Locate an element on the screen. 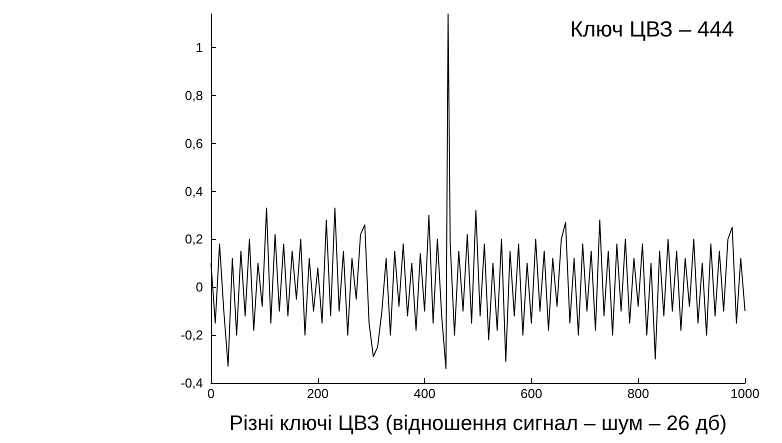 The image size is (782, 443). y-tick-label: 1 is located at coordinates (199, 48).